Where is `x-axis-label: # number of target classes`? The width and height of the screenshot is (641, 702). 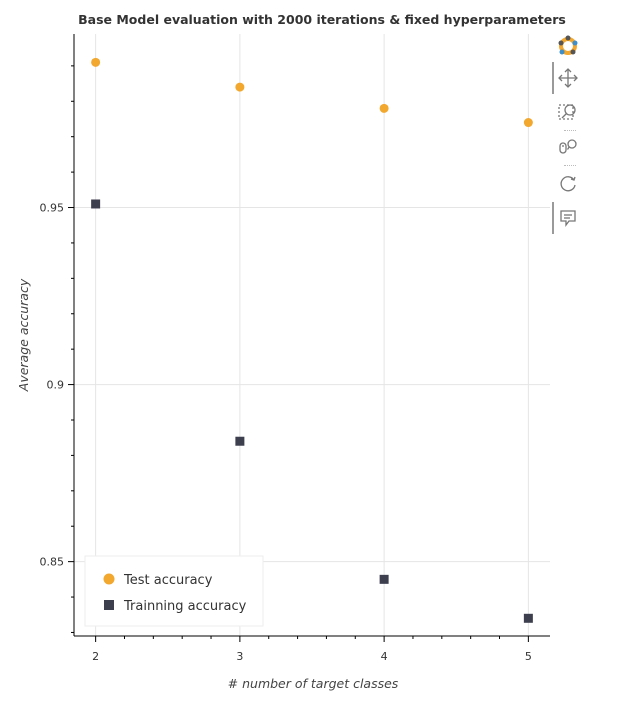
x-axis-label: # number of target classes is located at coordinates (313, 683).